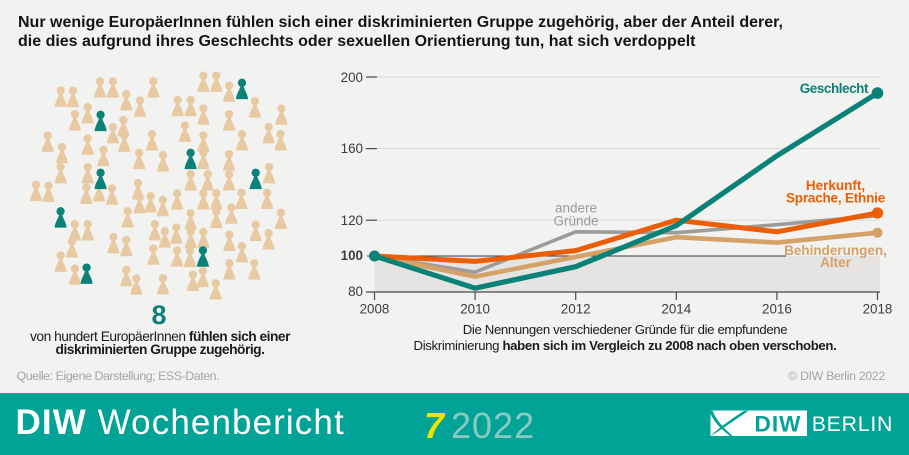 This screenshot has height=455, width=909. What do you see at coordinates (836, 262) in the screenshot?
I see `svg-text: Alter` at bounding box center [836, 262].